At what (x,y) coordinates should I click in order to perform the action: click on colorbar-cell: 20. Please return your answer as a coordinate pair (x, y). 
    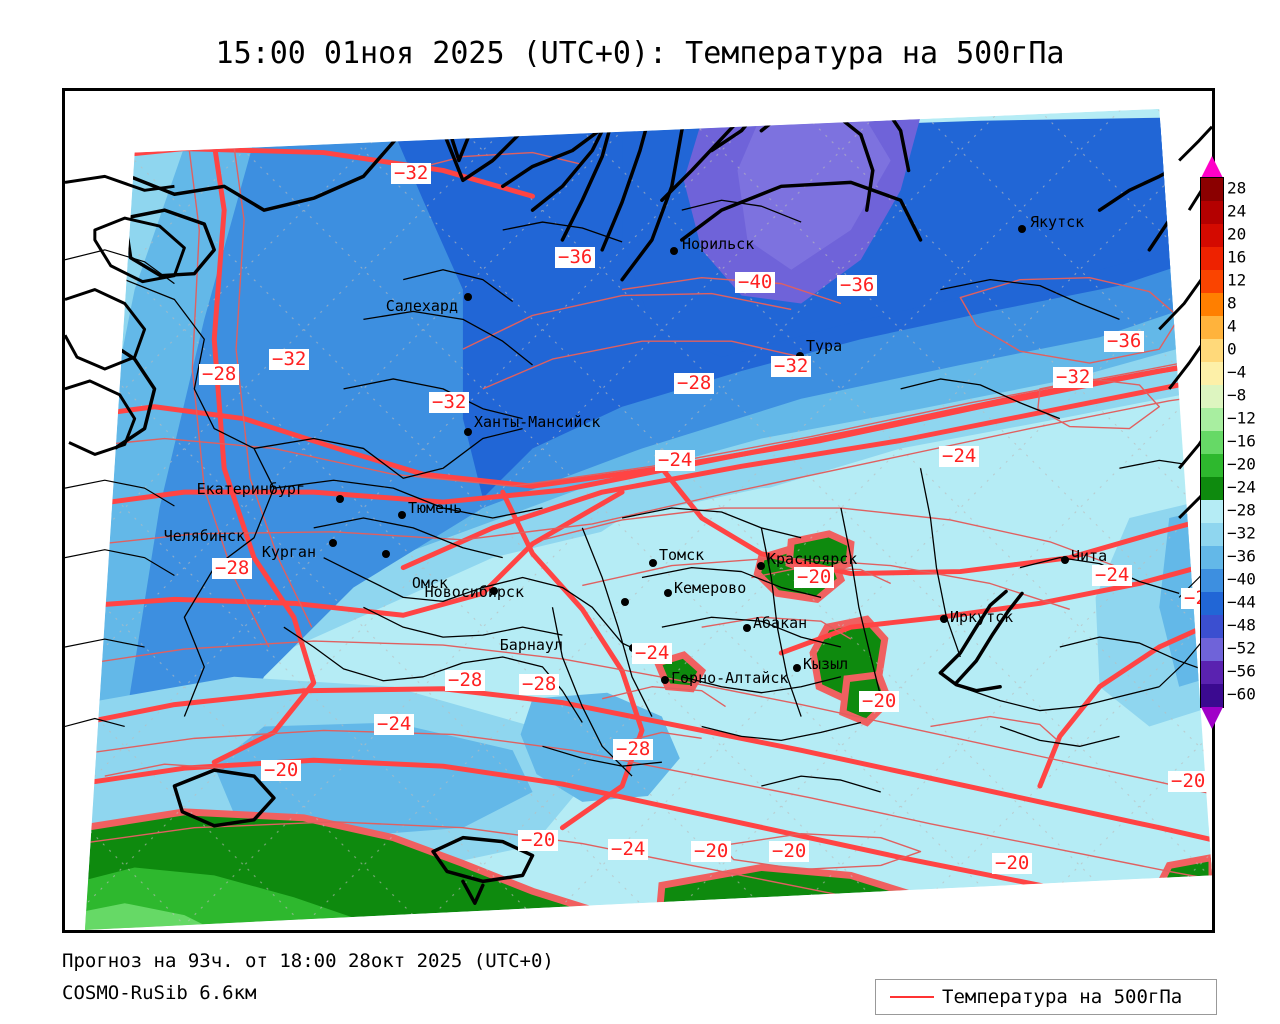
    Looking at the image, I should click on (1223, 235).